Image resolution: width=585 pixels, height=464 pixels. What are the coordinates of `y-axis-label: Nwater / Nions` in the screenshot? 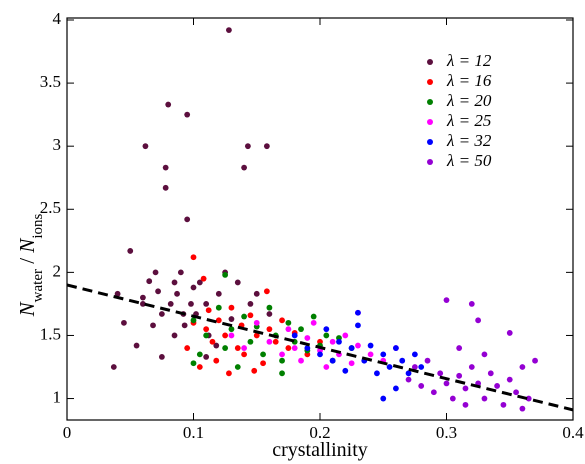 It's located at (30, 265).